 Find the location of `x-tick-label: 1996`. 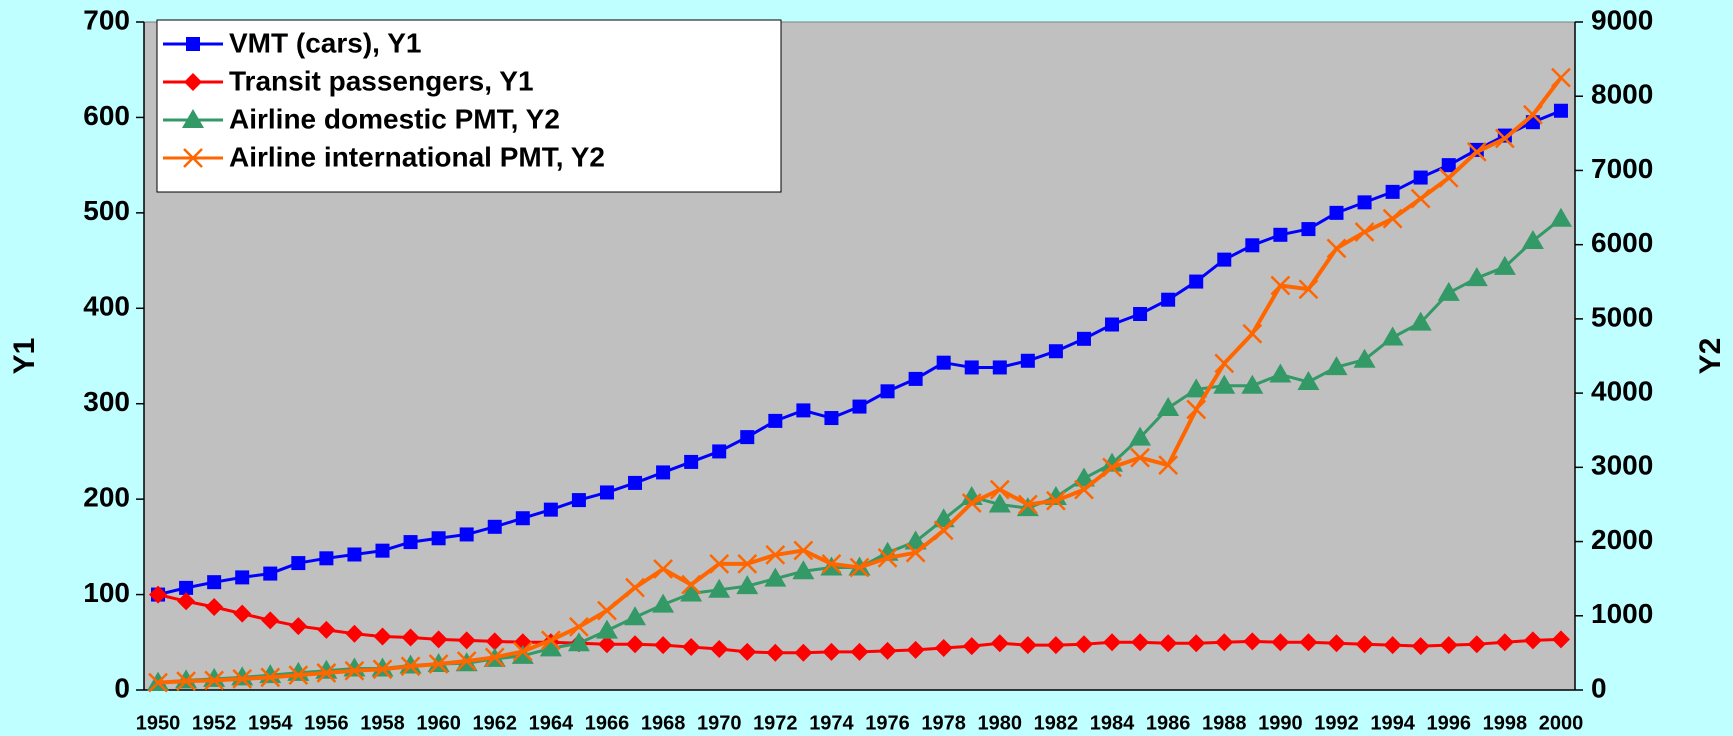

x-tick-label: 1996 is located at coordinates (1448, 723).